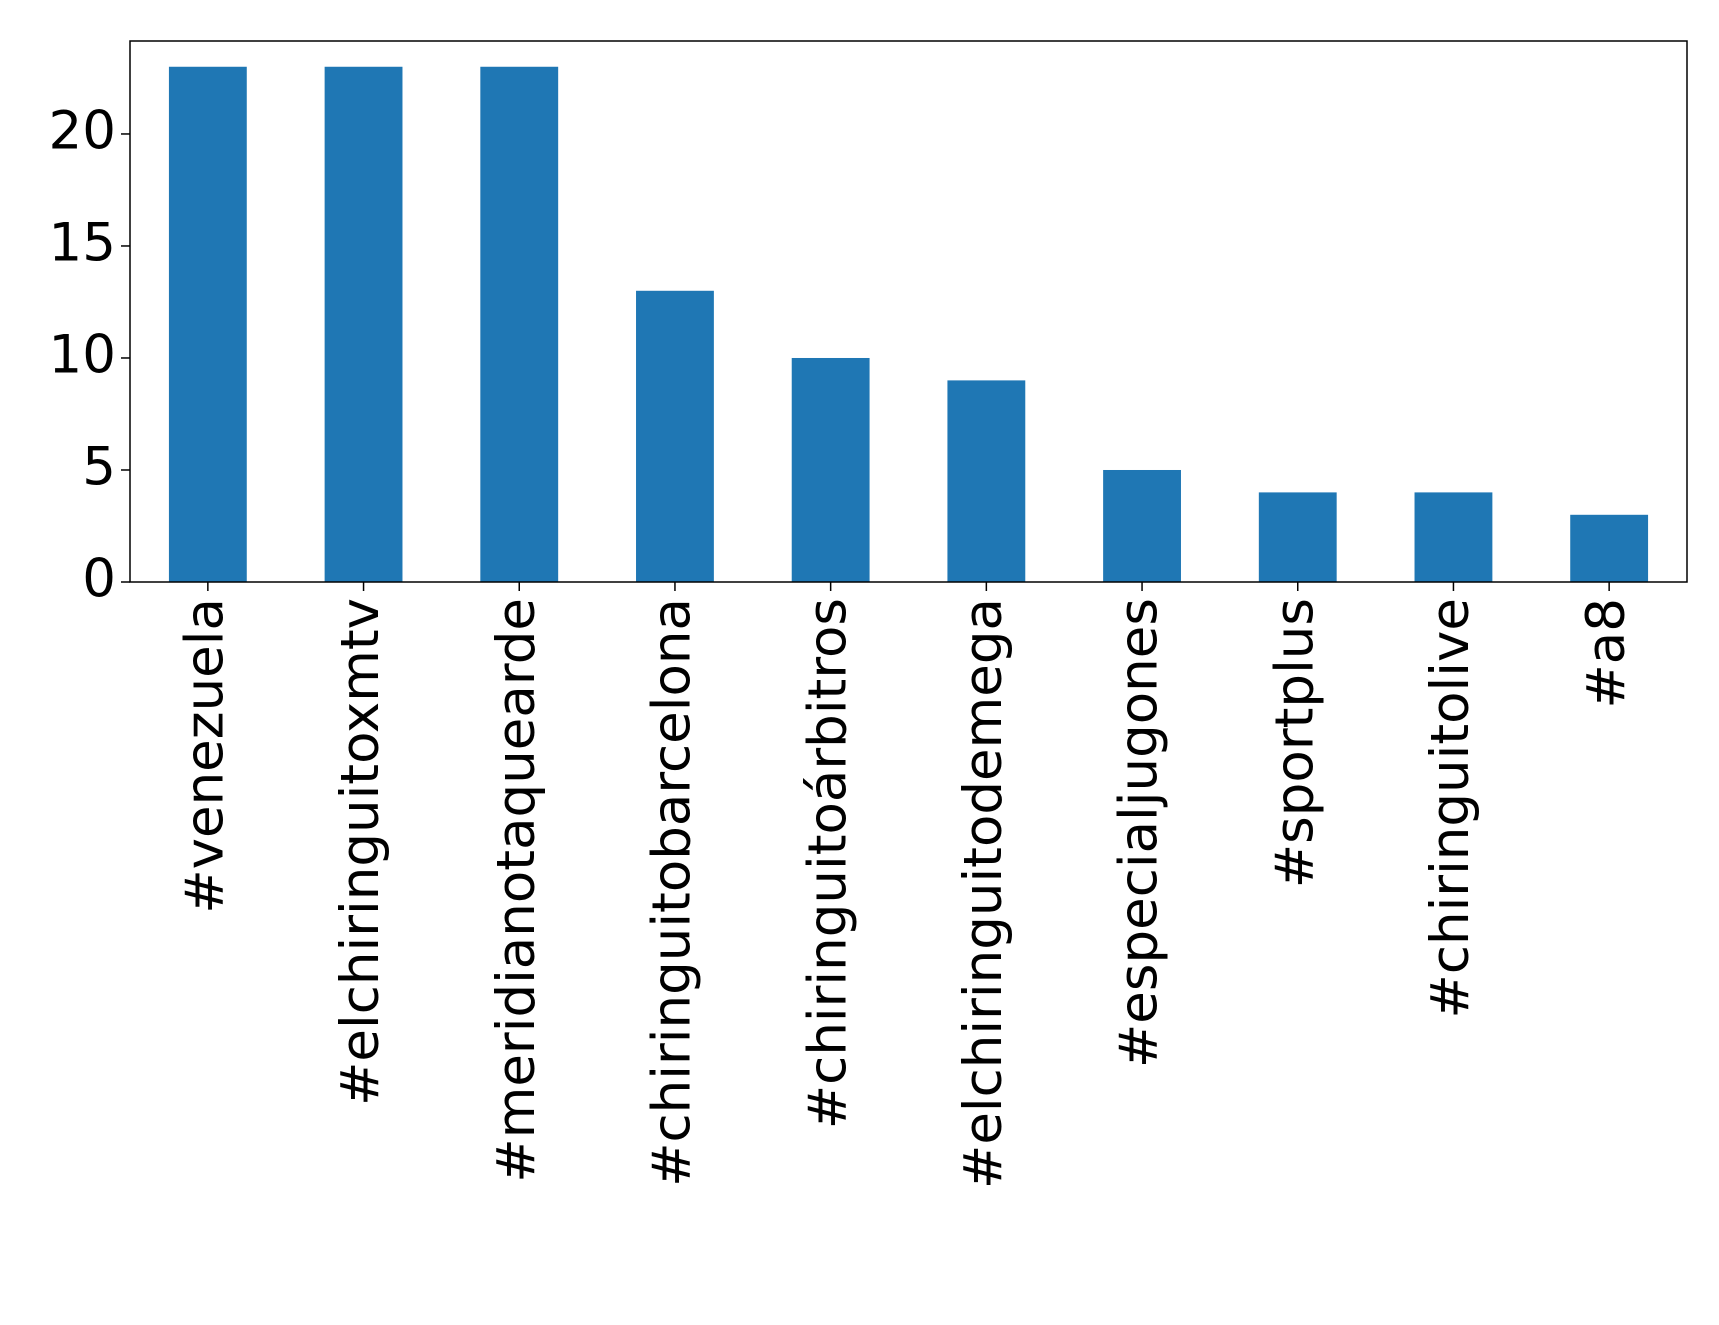  What do you see at coordinates (82, 131) in the screenshot?
I see `y-tick-label: 20` at bounding box center [82, 131].